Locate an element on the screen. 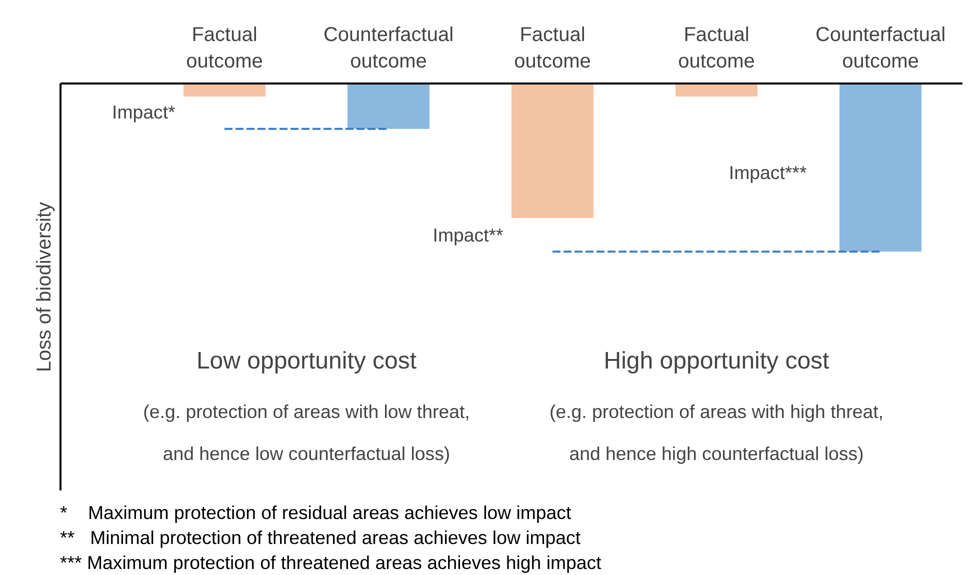  text: ** Minimal protection of threatened areas achieves low impact is located at coordinates (320, 537).